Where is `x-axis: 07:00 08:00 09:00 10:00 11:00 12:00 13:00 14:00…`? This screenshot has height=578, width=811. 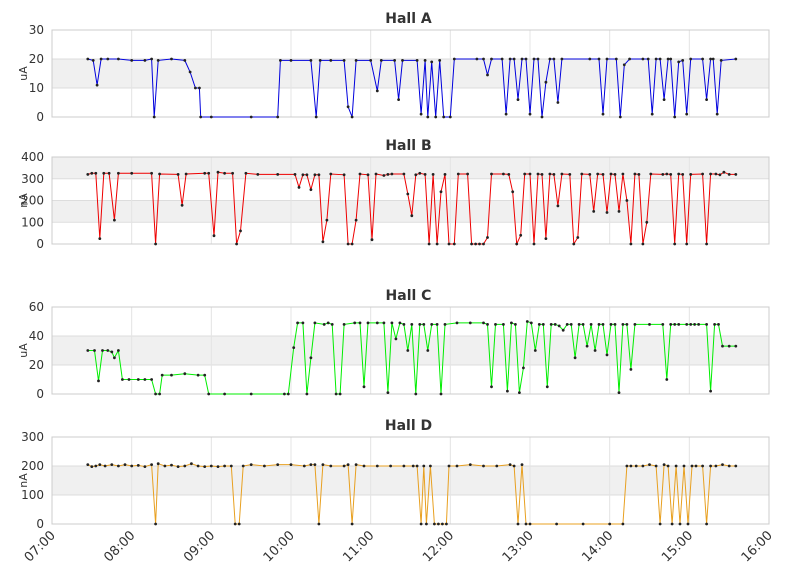
x-axis: 07:00 08:00 09:00 10:00 11:00 12:00 13:00 14:00… is located at coordinates (399, 546).